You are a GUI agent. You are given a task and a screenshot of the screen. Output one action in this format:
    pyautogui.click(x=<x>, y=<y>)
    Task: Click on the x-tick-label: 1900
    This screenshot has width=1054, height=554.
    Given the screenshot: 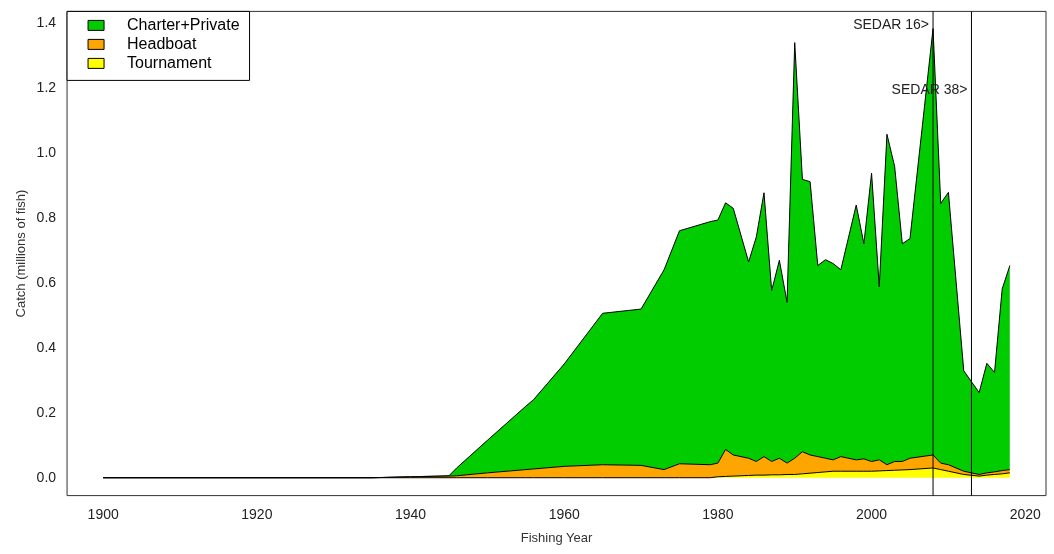 What is the action you would take?
    pyautogui.click(x=103, y=513)
    